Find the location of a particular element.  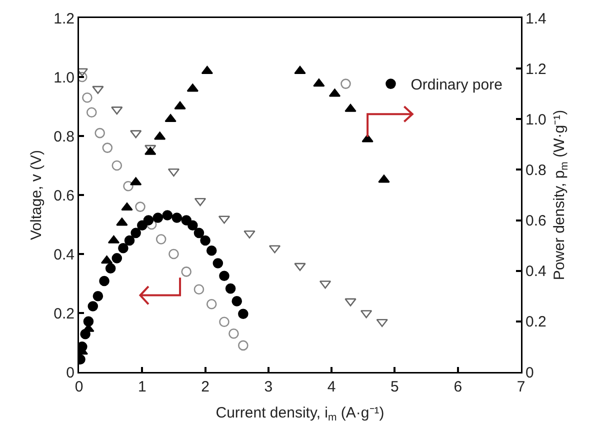

y2-tick-label: 0.6 is located at coordinates (536, 221).